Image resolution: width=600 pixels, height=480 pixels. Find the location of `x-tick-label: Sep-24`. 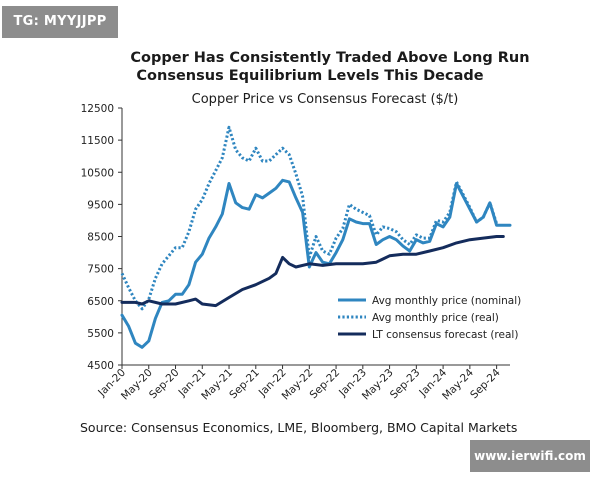

x-tick-label: Sep-24 is located at coordinates (485, 383).